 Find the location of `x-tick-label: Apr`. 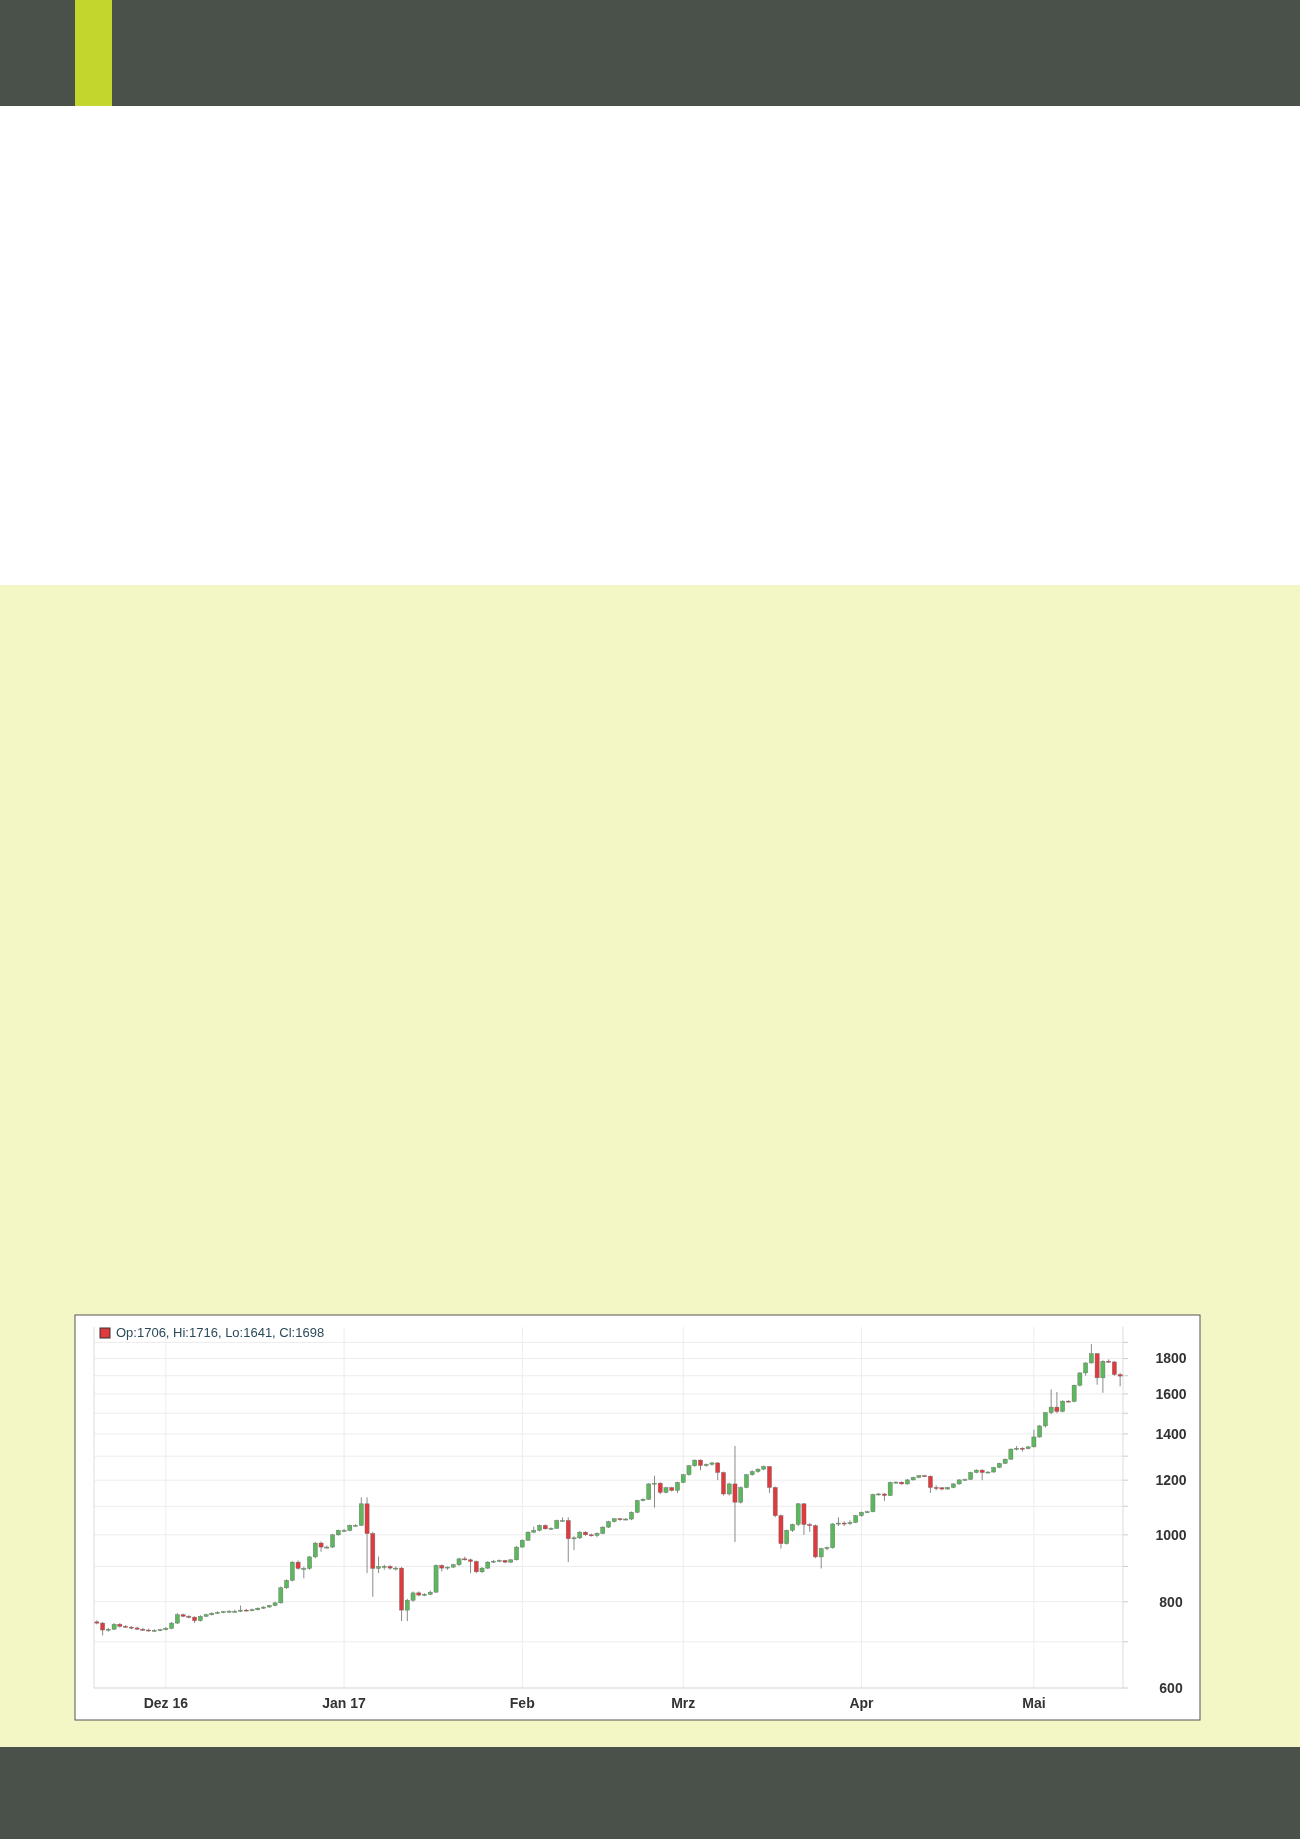

x-tick-label: Apr is located at coordinates (862, 1703).